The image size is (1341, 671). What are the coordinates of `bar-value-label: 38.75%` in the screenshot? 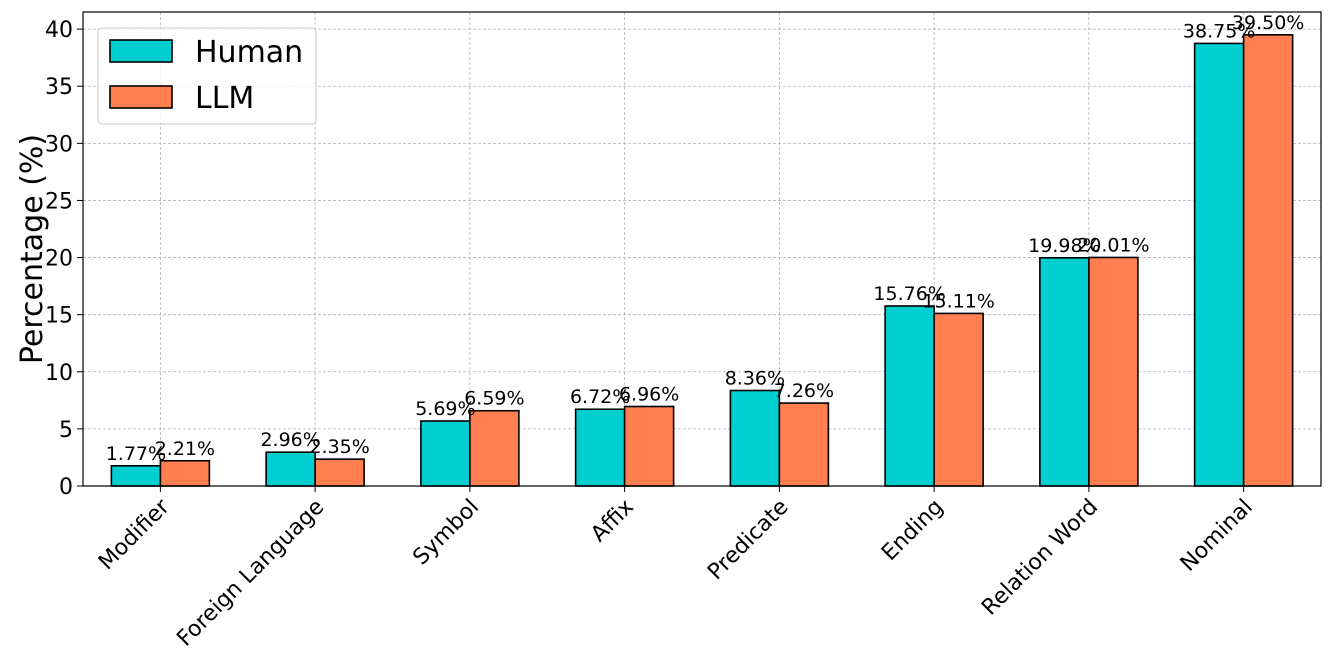 It's located at (1219, 31).